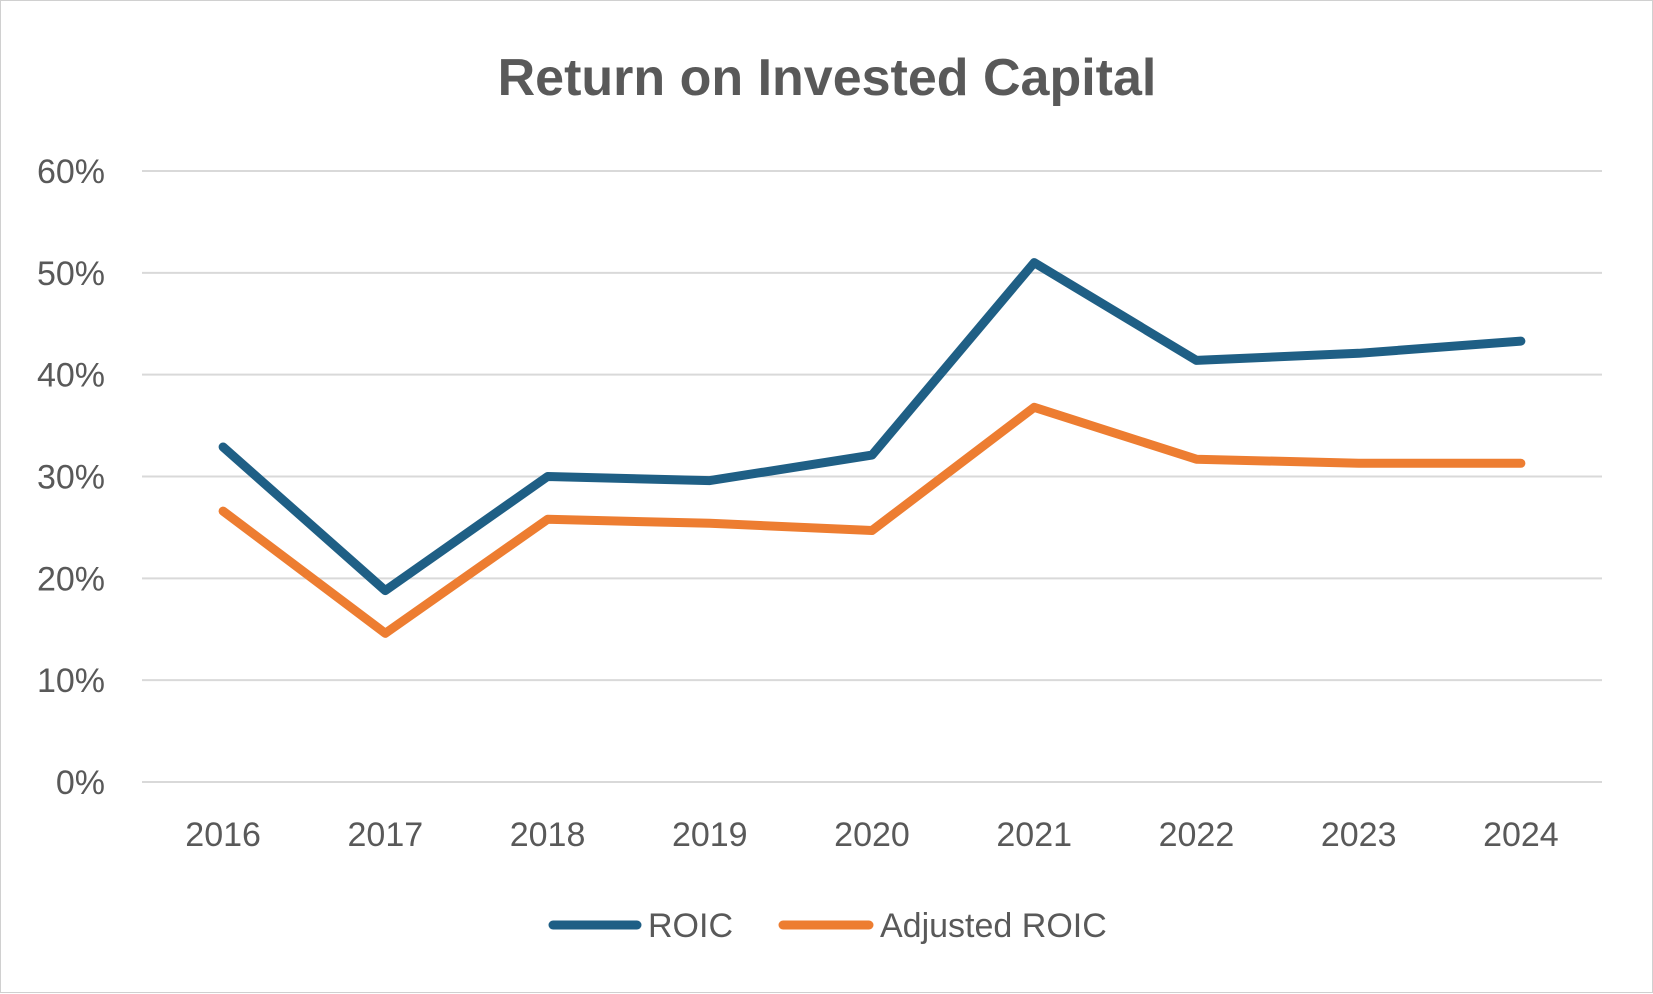 The width and height of the screenshot is (1653, 994). I want to click on x-tick-label: 2017, so click(386, 835).